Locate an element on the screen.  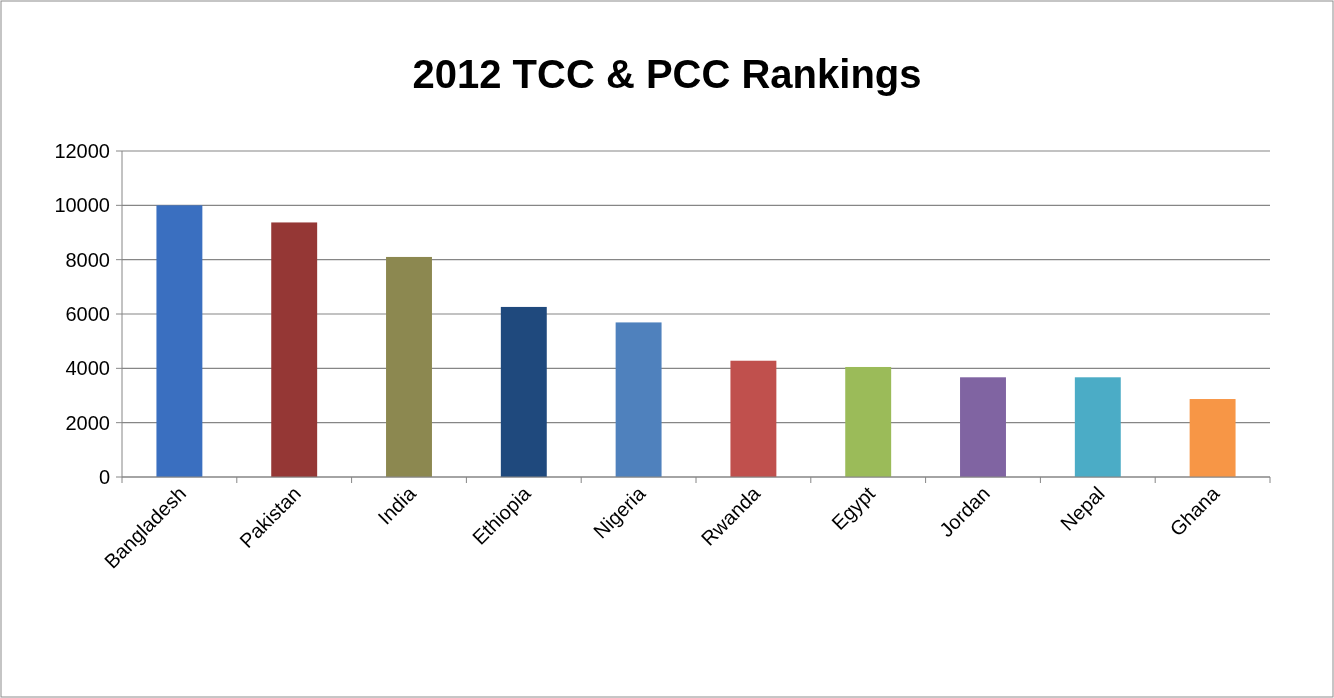
y-tick-label: 2000 is located at coordinates (87, 422).